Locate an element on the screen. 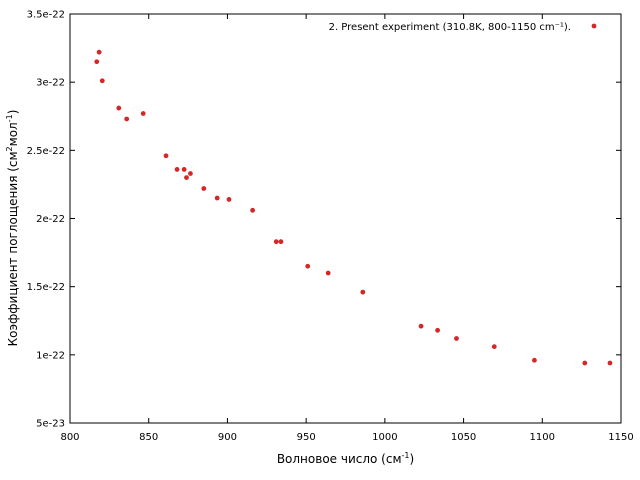  y-tick-label: 2.5e-22 is located at coordinates (46, 151).